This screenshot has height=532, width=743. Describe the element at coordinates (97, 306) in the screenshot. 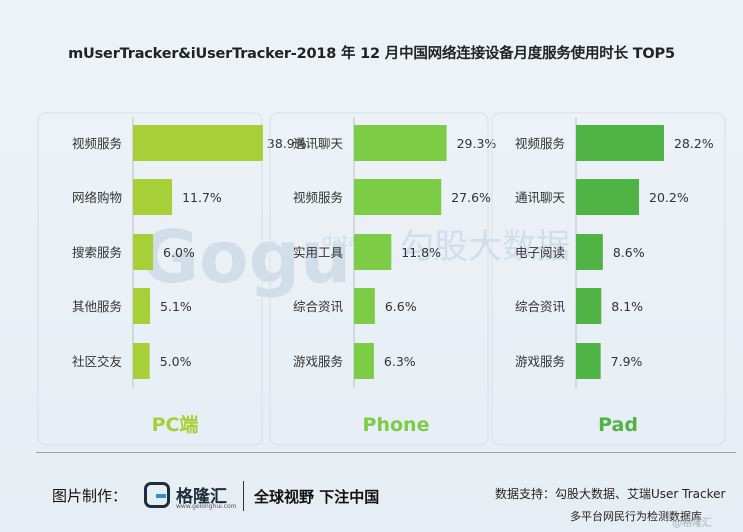

I see `category-label: 其他服务` at that location.